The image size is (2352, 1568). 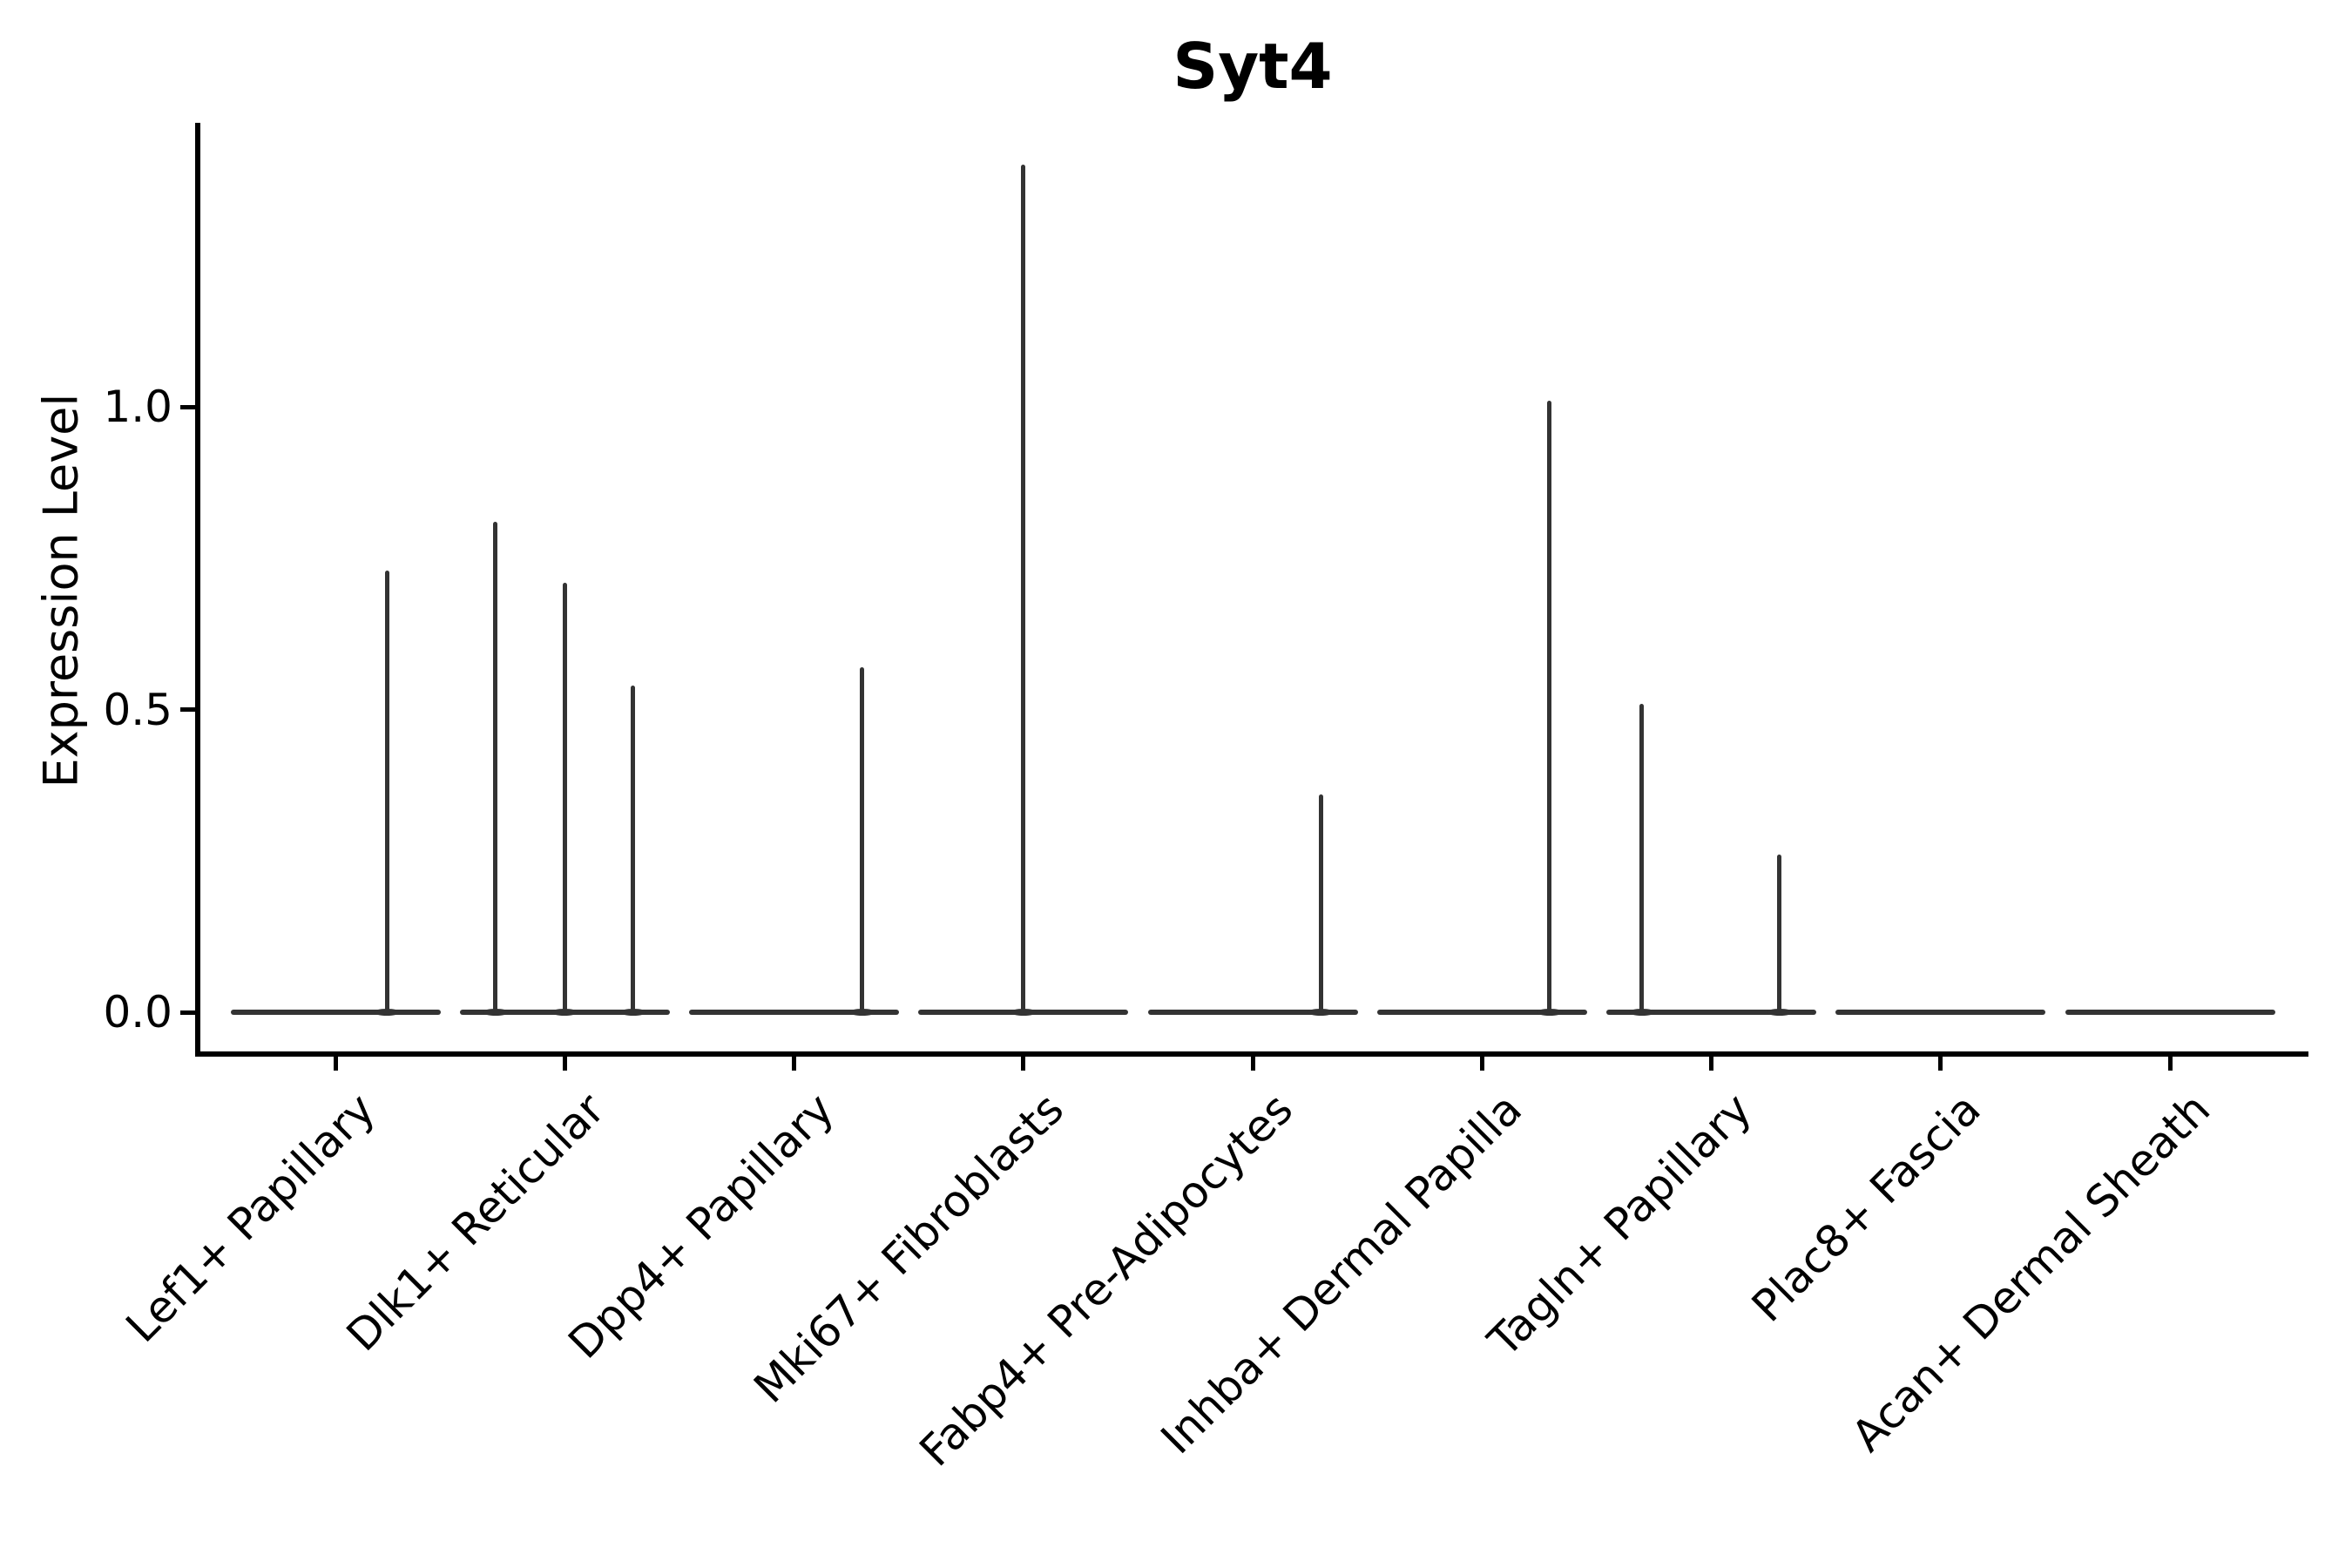 What do you see at coordinates (198, 590) in the screenshot?
I see `y-axis-spine` at bounding box center [198, 590].